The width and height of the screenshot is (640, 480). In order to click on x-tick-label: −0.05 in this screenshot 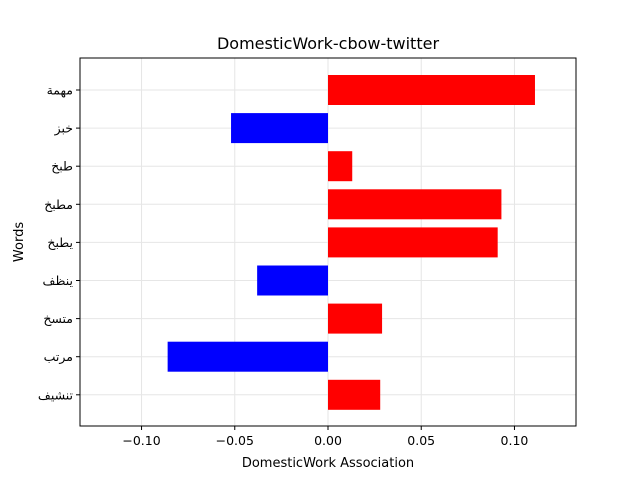, I will do `click(235, 440)`.